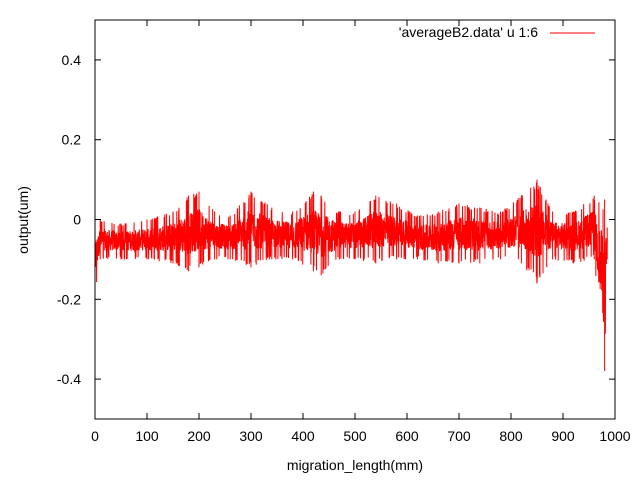 This screenshot has height=480, width=640. I want to click on y-tick-label: -0.2, so click(69, 299).